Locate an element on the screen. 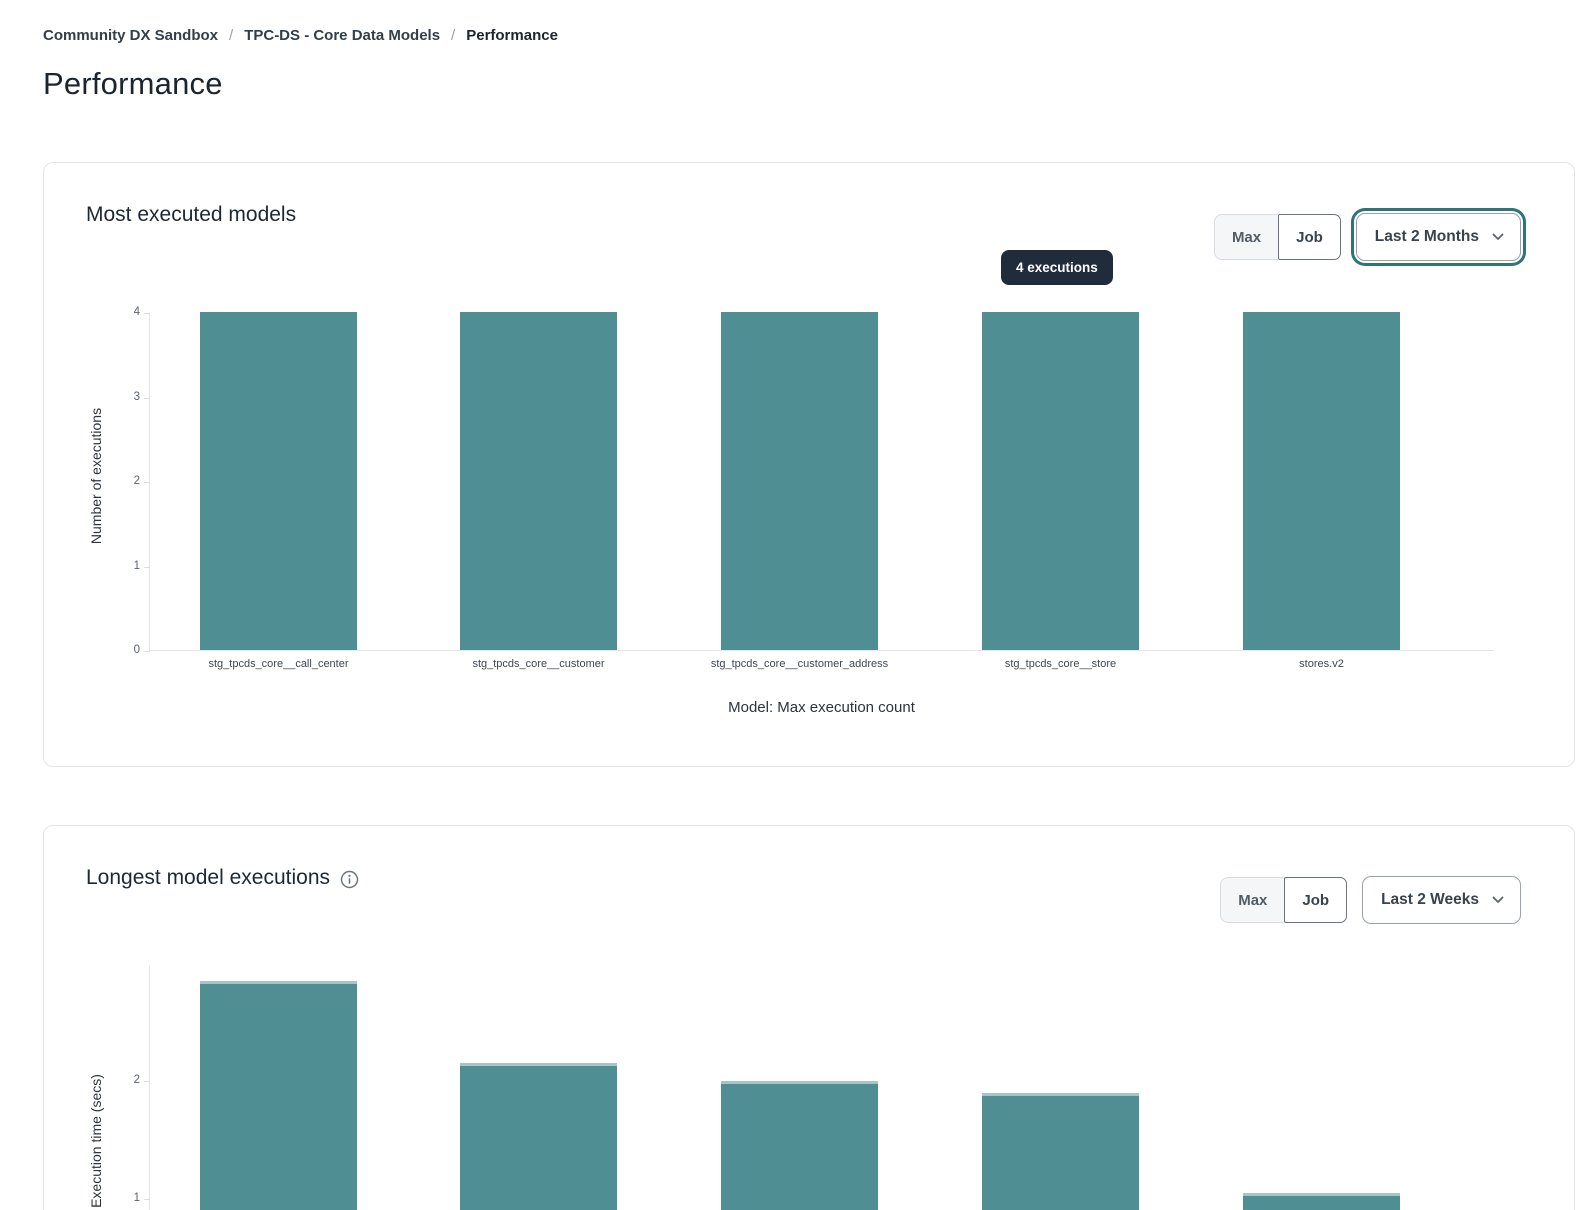 Image resolution: width=1584 pixels, height=1210 pixels. breadcrumb-item-current: Performance is located at coordinates (512, 35).